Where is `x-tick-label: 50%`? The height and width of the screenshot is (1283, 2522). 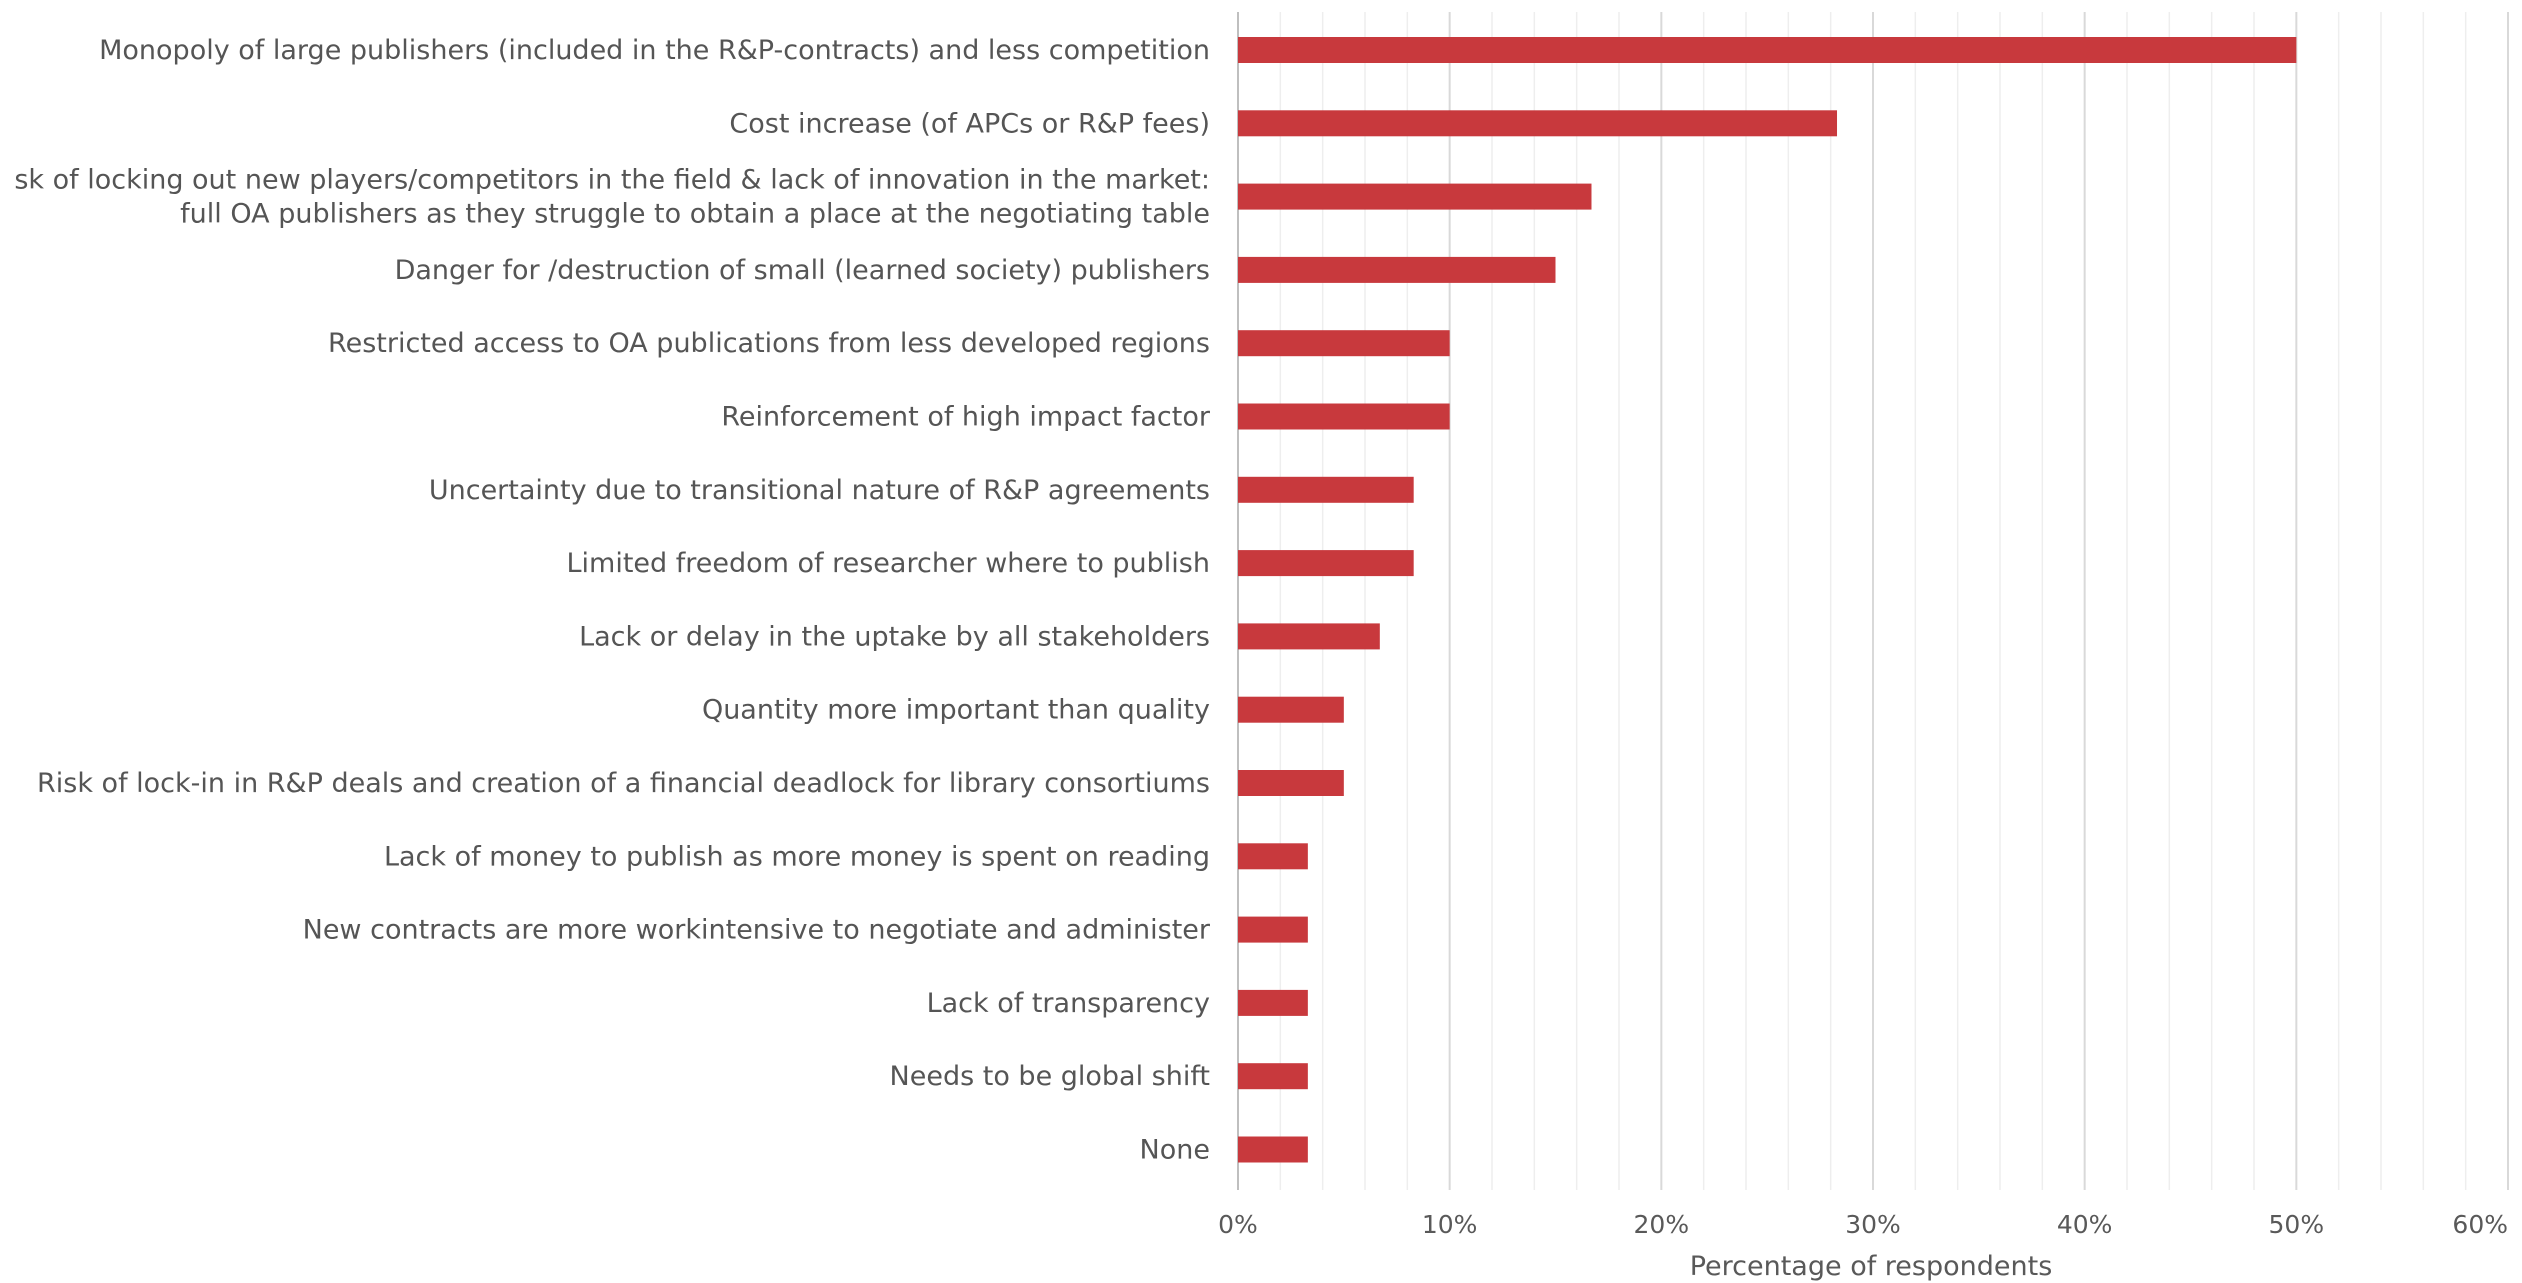 x-tick-label: 50% is located at coordinates (2297, 1224).